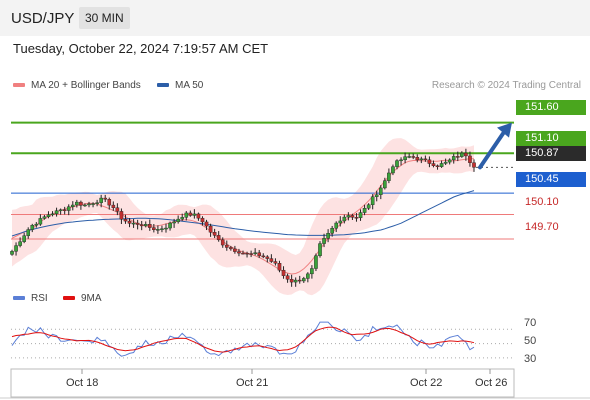  What do you see at coordinates (104, 18) in the screenshot?
I see `timeframe-badge: 30 MIN` at bounding box center [104, 18].